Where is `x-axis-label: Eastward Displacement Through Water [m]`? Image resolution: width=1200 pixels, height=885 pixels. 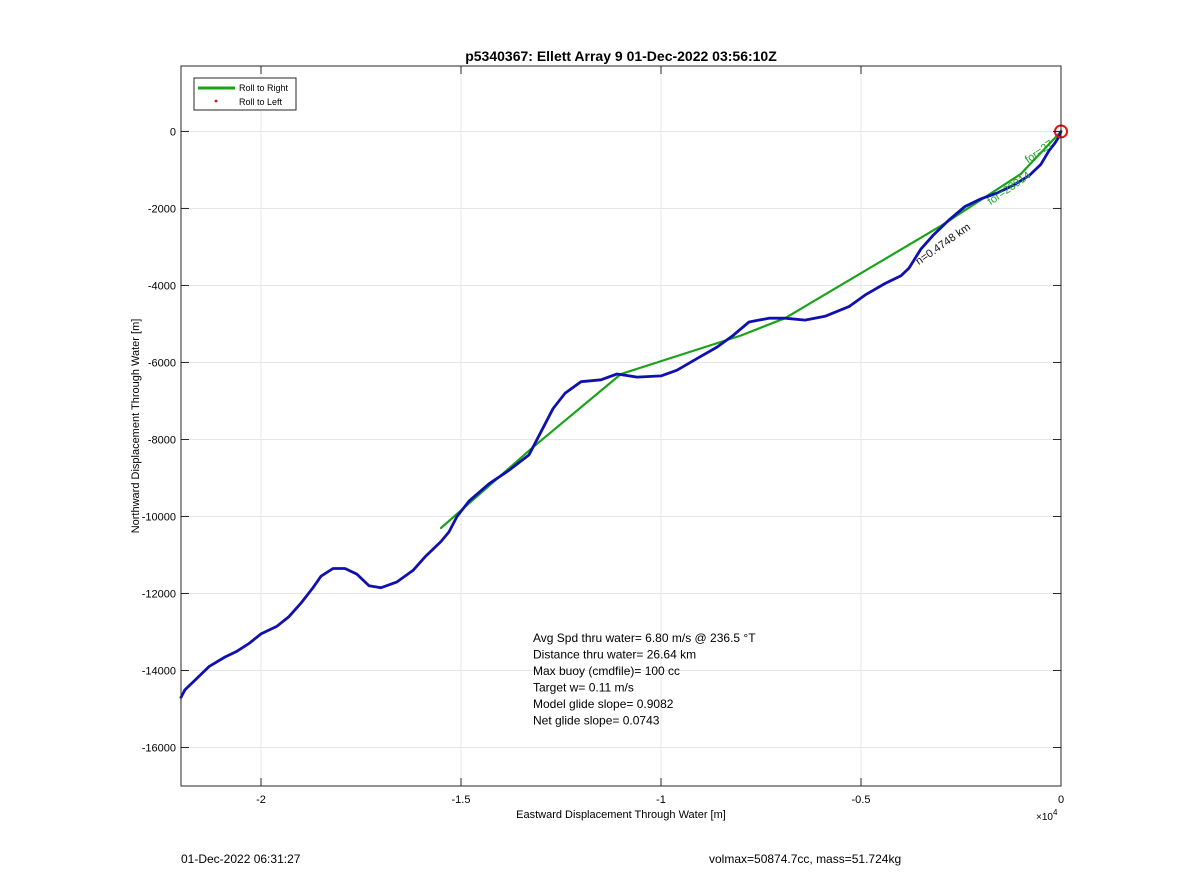 x-axis-label: Eastward Displacement Through Water [m] is located at coordinates (621, 815).